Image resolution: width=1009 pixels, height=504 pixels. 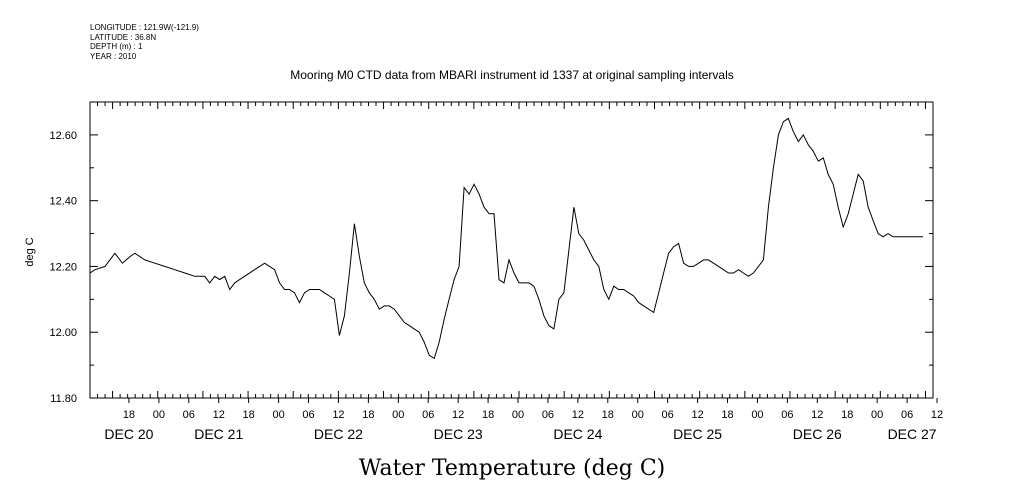 What do you see at coordinates (338, 434) in the screenshot?
I see `x-day-label: DEC 22` at bounding box center [338, 434].